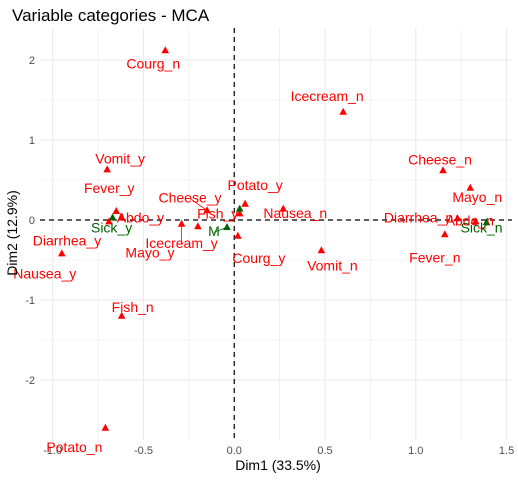  I want to click on x-tick-label: -1.0, so click(52, 451).